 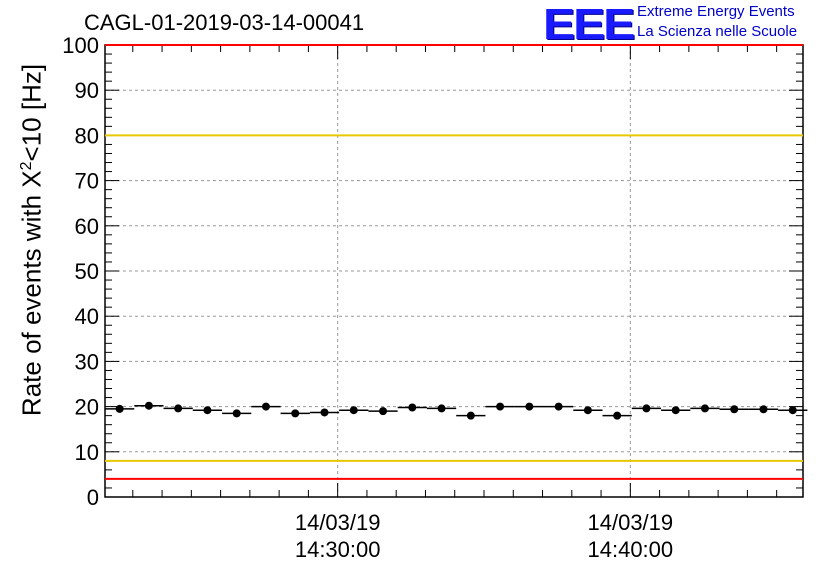 I want to click on y-tick-label: 0, so click(x=93, y=497).